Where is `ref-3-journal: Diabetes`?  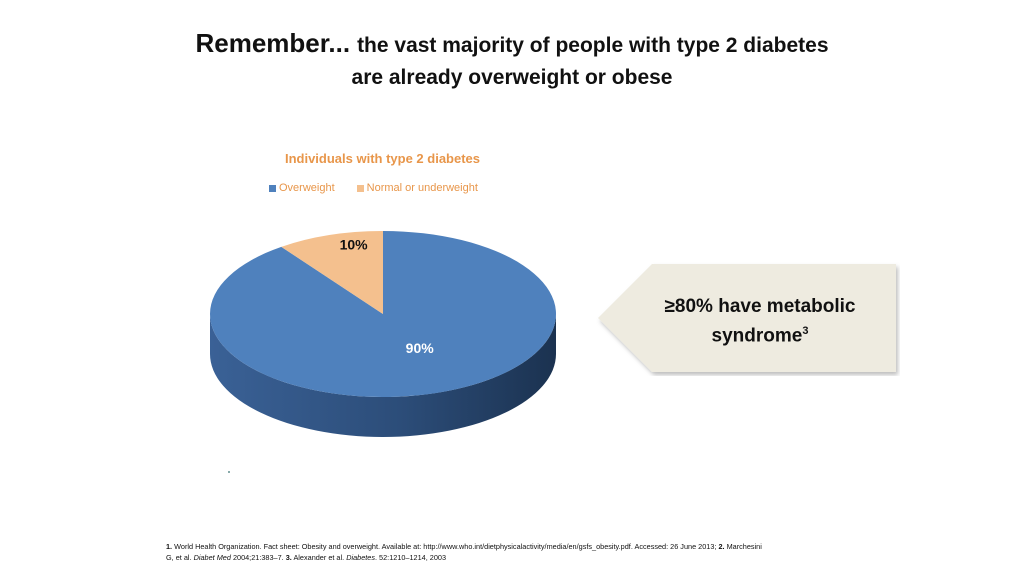 ref-3-journal: Diabetes is located at coordinates (360, 557).